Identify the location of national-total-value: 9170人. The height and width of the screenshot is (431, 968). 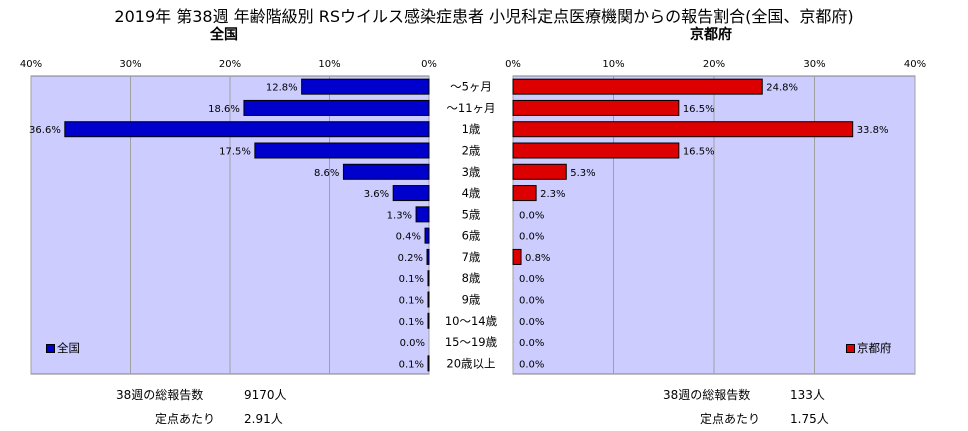
(265, 395).